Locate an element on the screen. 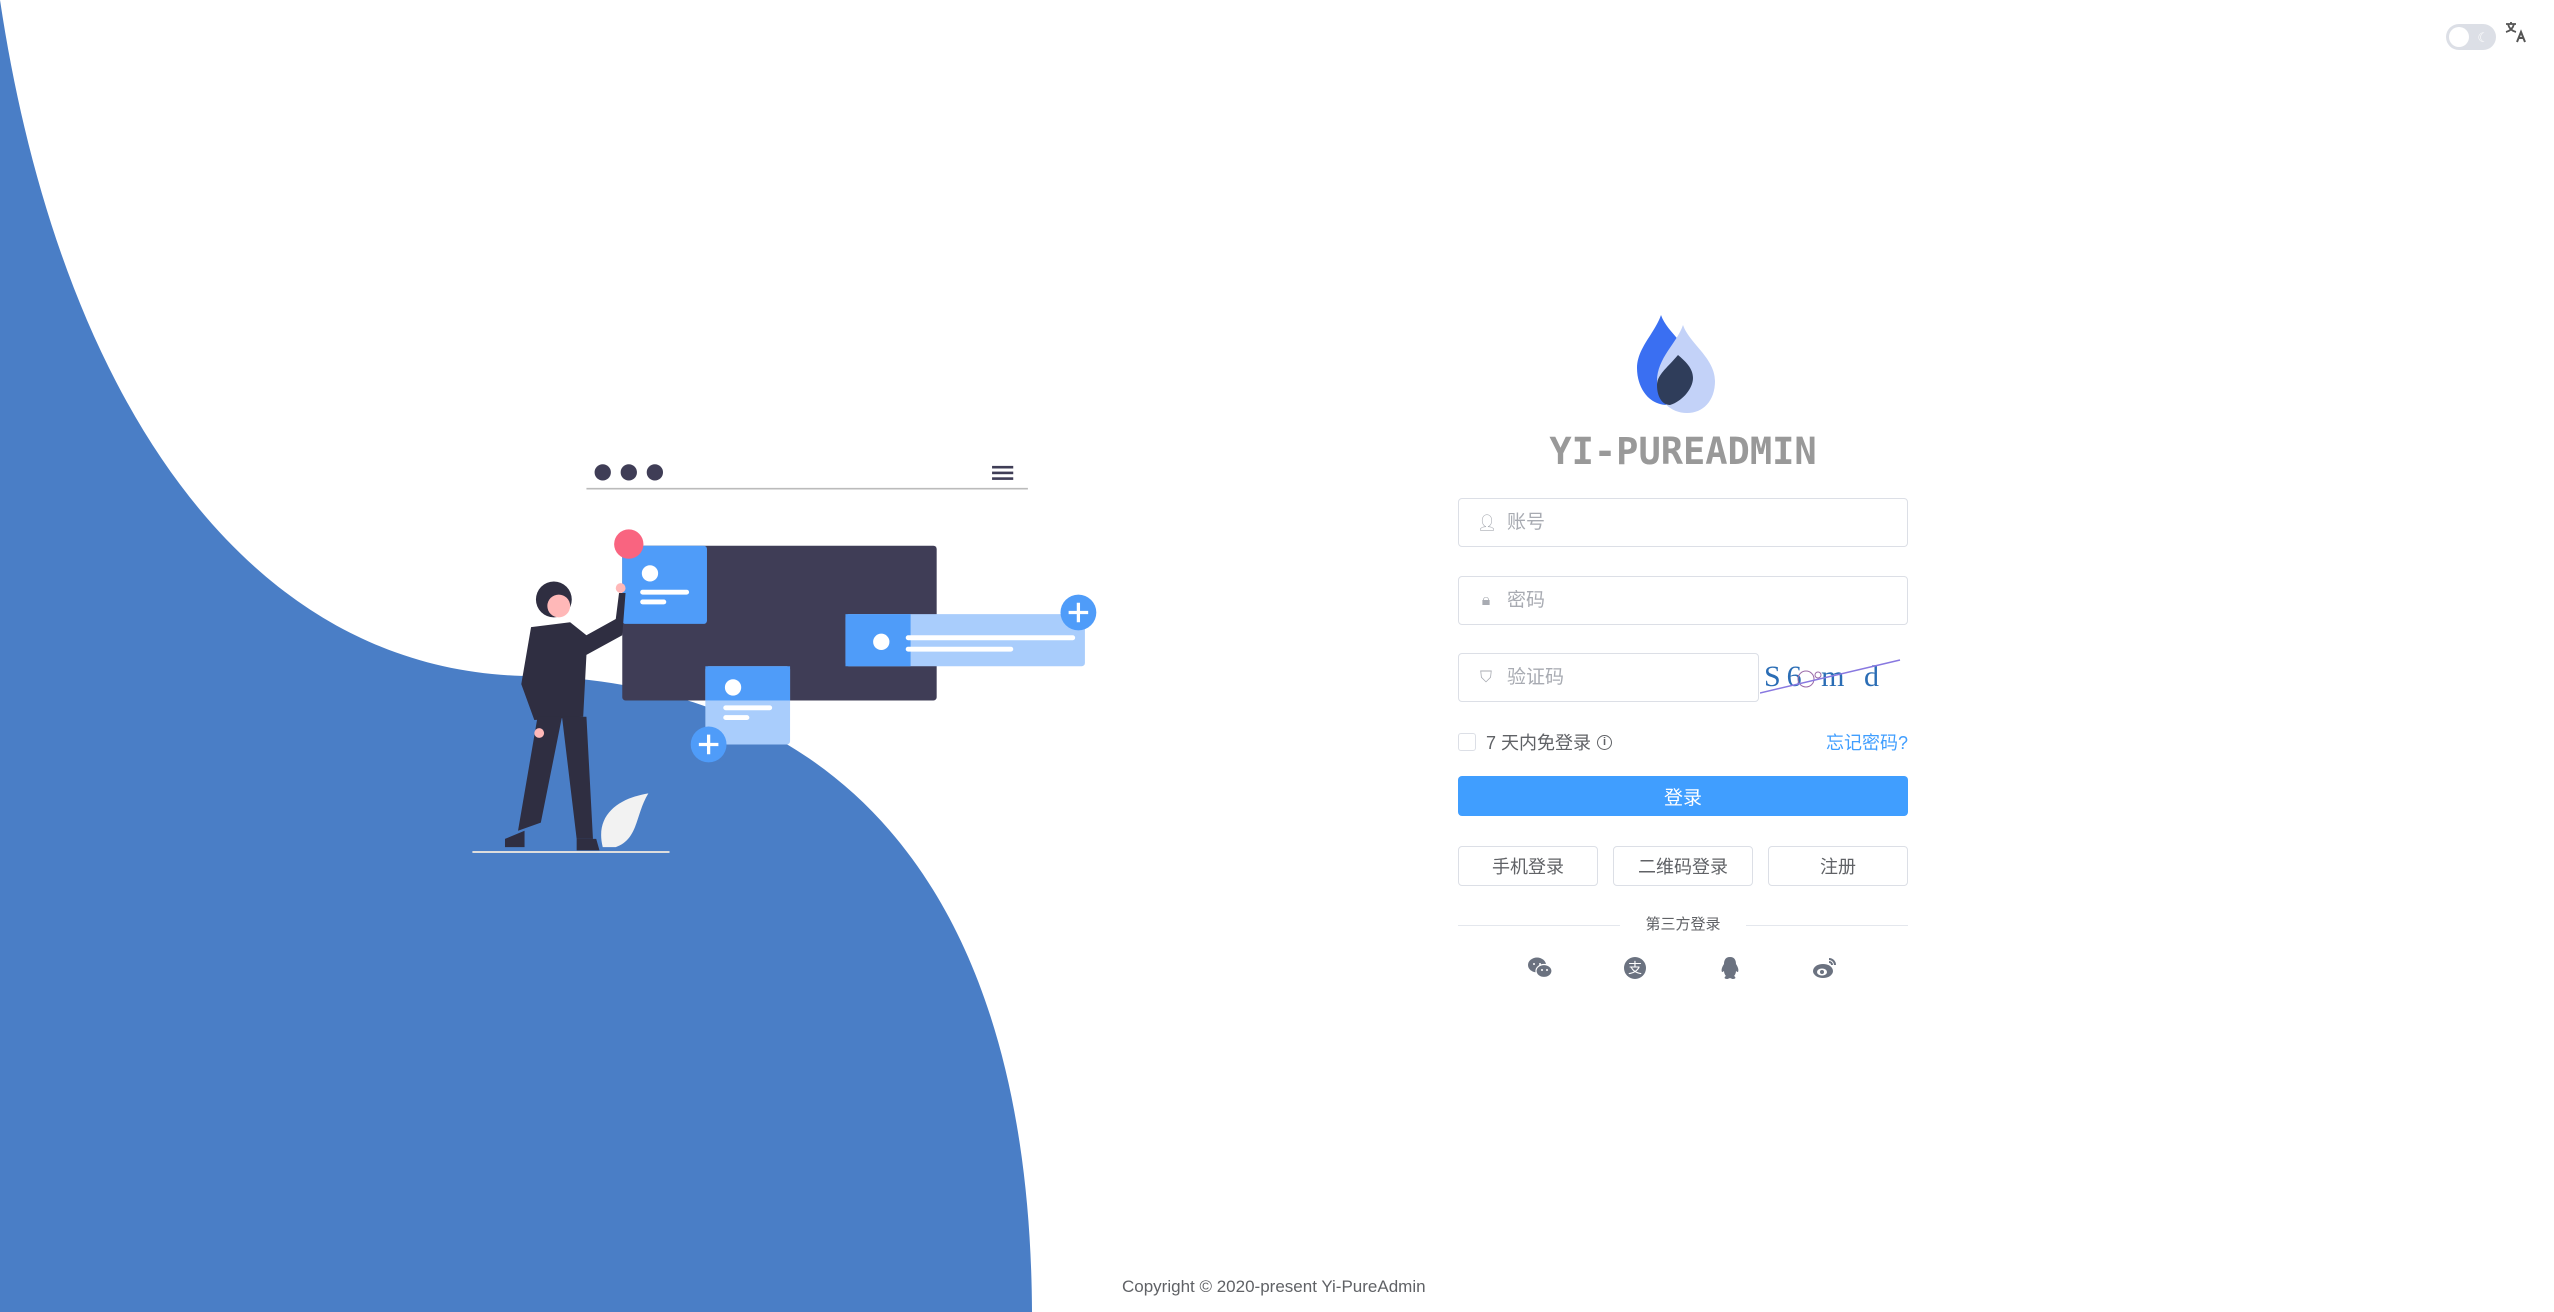  remember-label: 7 天内免登录 is located at coordinates (1539, 743).